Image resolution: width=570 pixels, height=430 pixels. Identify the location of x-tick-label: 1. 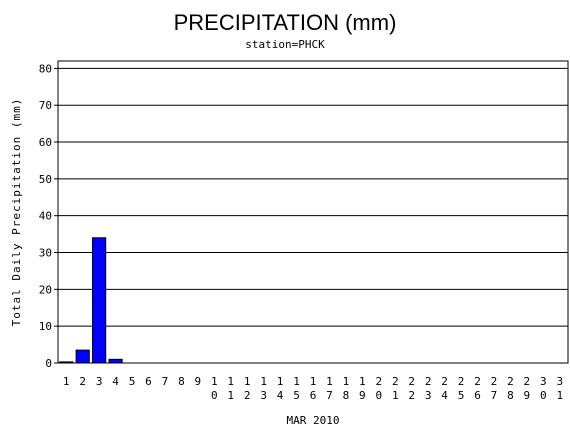
(66, 381).